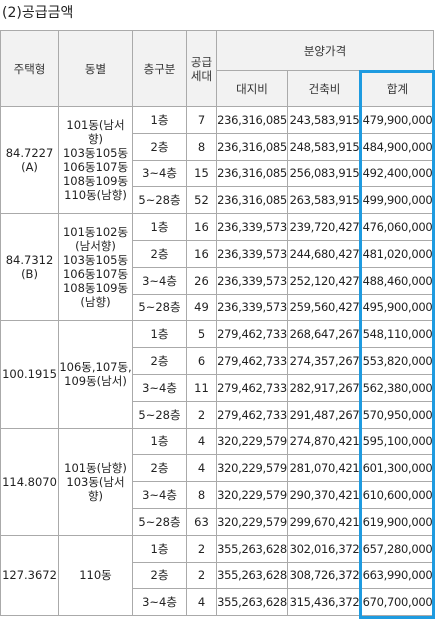  I want to click on cell: 259,560,427, so click(324, 307).